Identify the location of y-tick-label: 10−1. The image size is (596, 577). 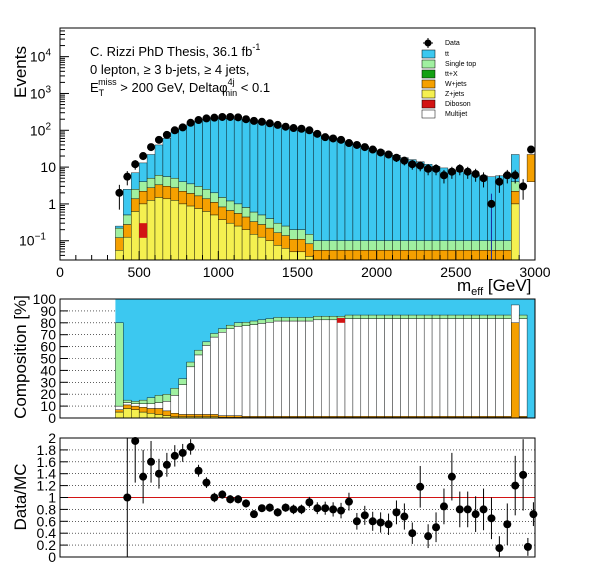
(32, 240).